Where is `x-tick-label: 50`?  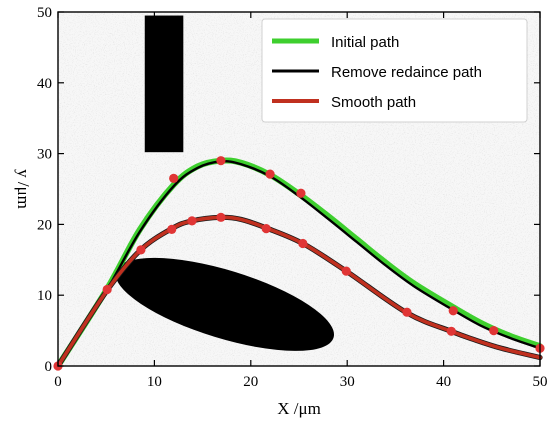
x-tick-label: 50 is located at coordinates (540, 382).